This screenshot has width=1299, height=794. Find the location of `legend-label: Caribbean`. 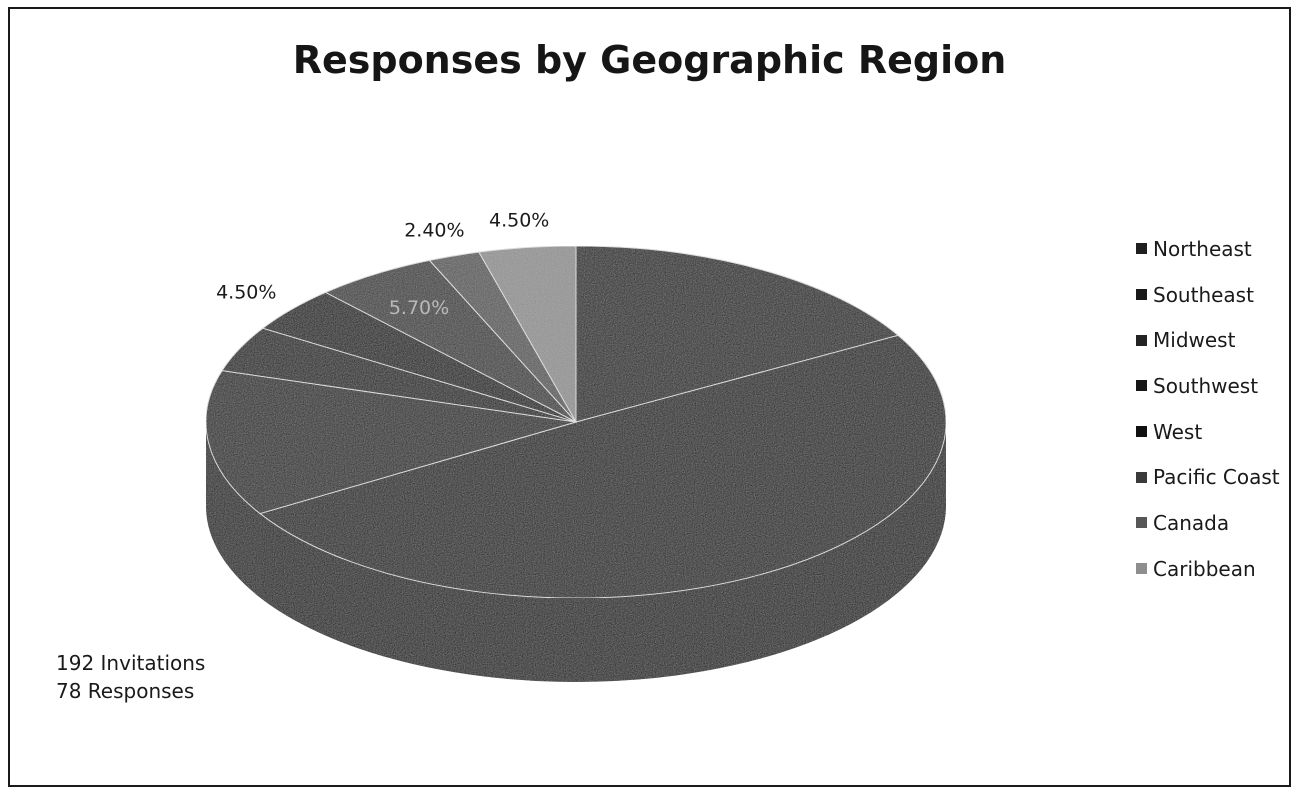

legend-label: Caribbean is located at coordinates (1204, 568).